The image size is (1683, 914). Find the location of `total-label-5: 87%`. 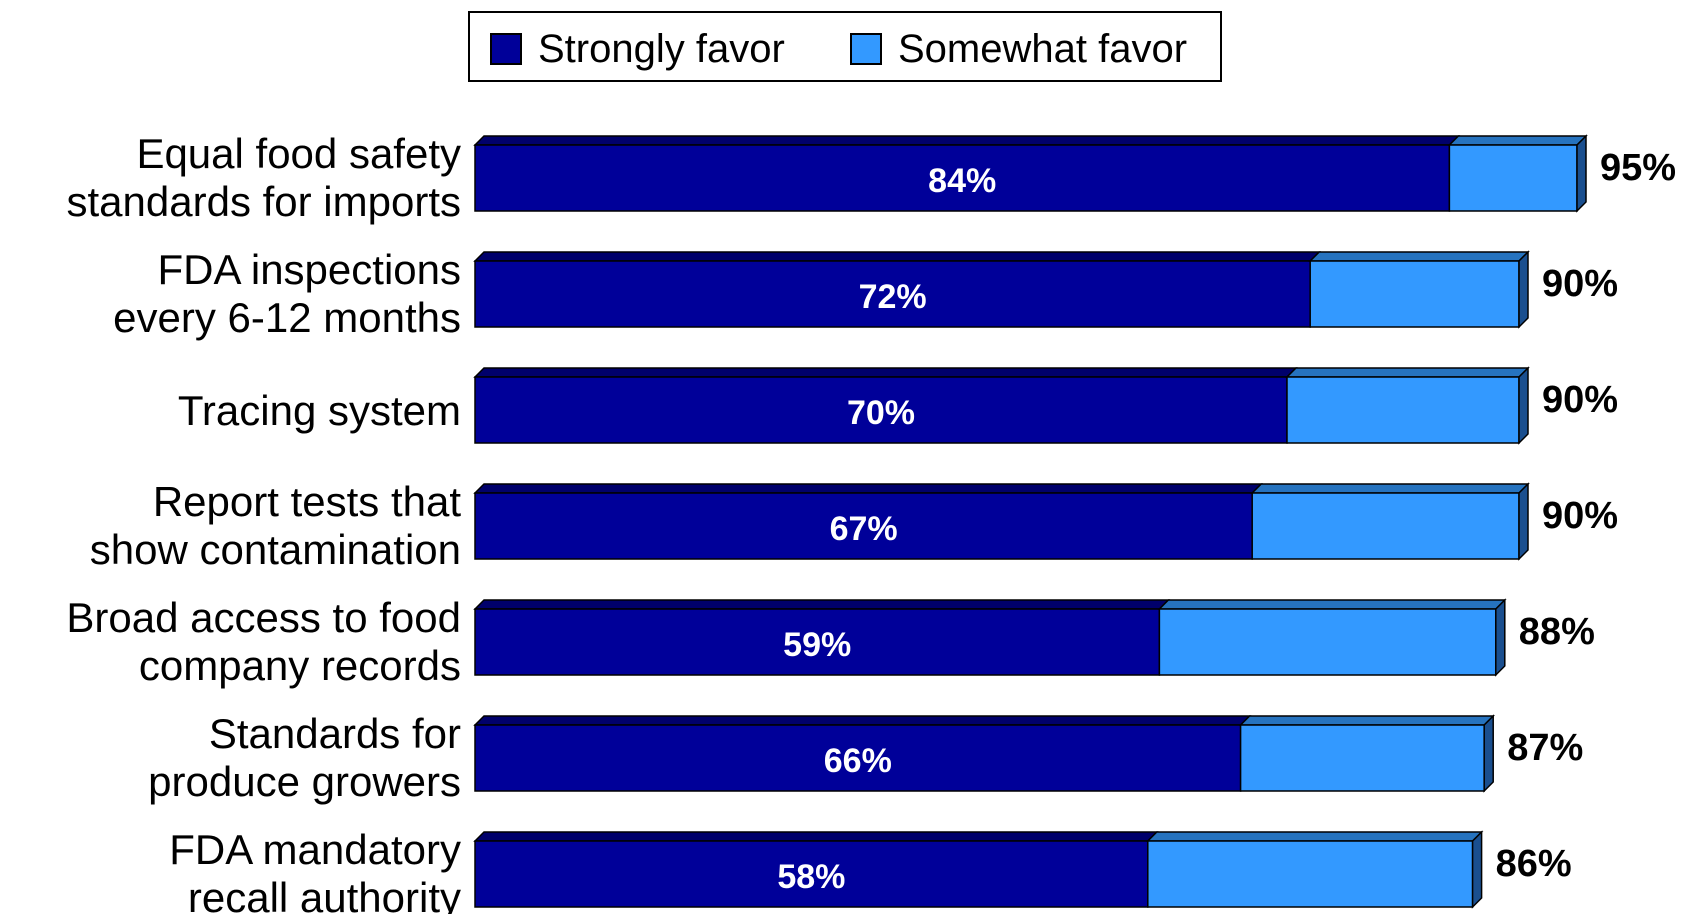

total-label-5: 87% is located at coordinates (1545, 748).